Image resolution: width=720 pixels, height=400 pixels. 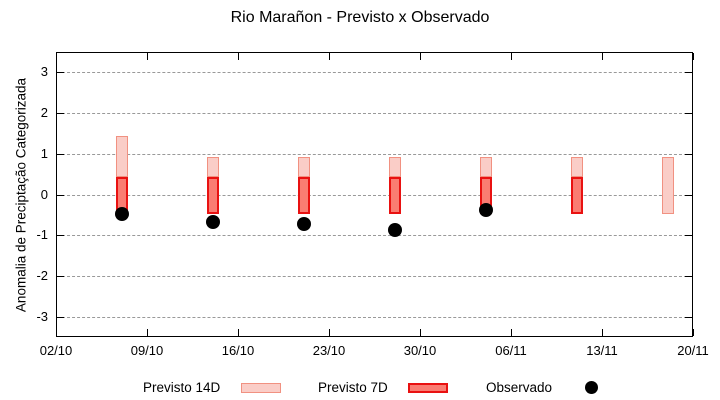 I want to click on x-tick-label: 09/10, so click(x=147, y=350).